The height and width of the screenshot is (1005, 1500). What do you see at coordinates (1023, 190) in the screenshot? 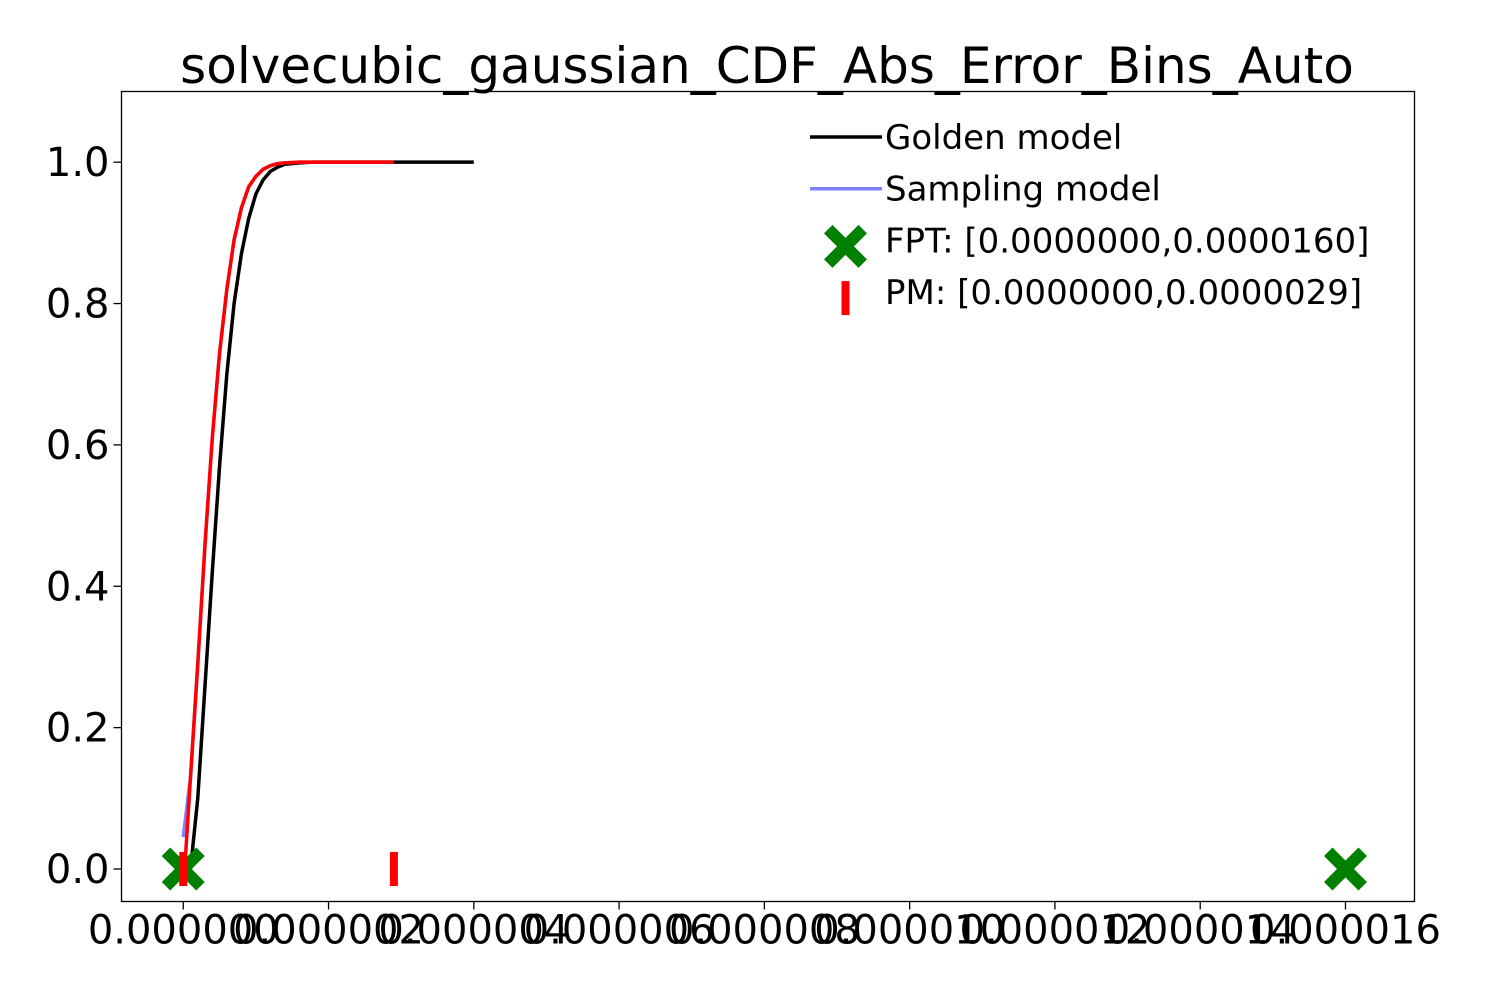
I see `legend-sampling-model-label: Sampling model` at bounding box center [1023, 190].